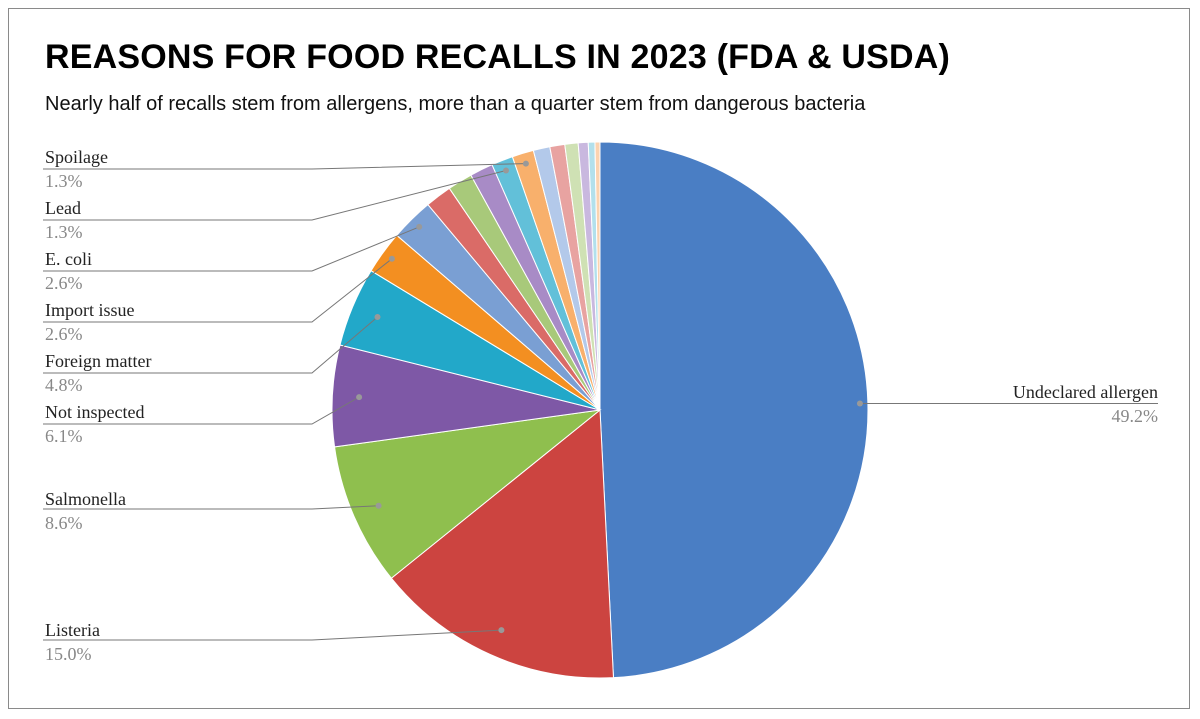 Image resolution: width=1200 pixels, height=719 pixels. I want to click on leader-dot-lead, so click(506, 170).